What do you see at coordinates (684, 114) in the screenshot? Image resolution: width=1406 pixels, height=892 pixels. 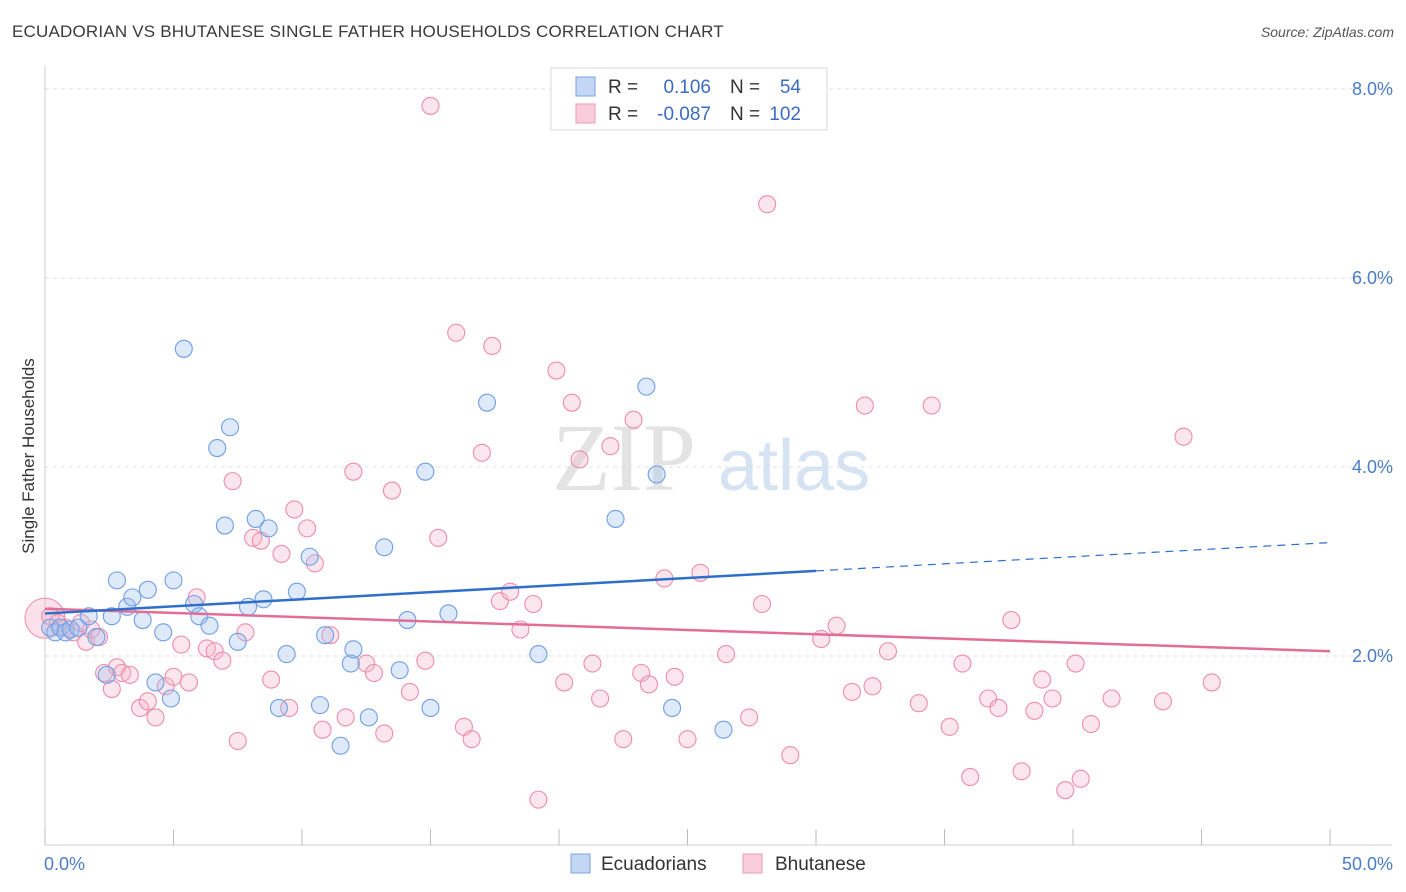 I see `legend-r-value-2: -0.087` at bounding box center [684, 114].